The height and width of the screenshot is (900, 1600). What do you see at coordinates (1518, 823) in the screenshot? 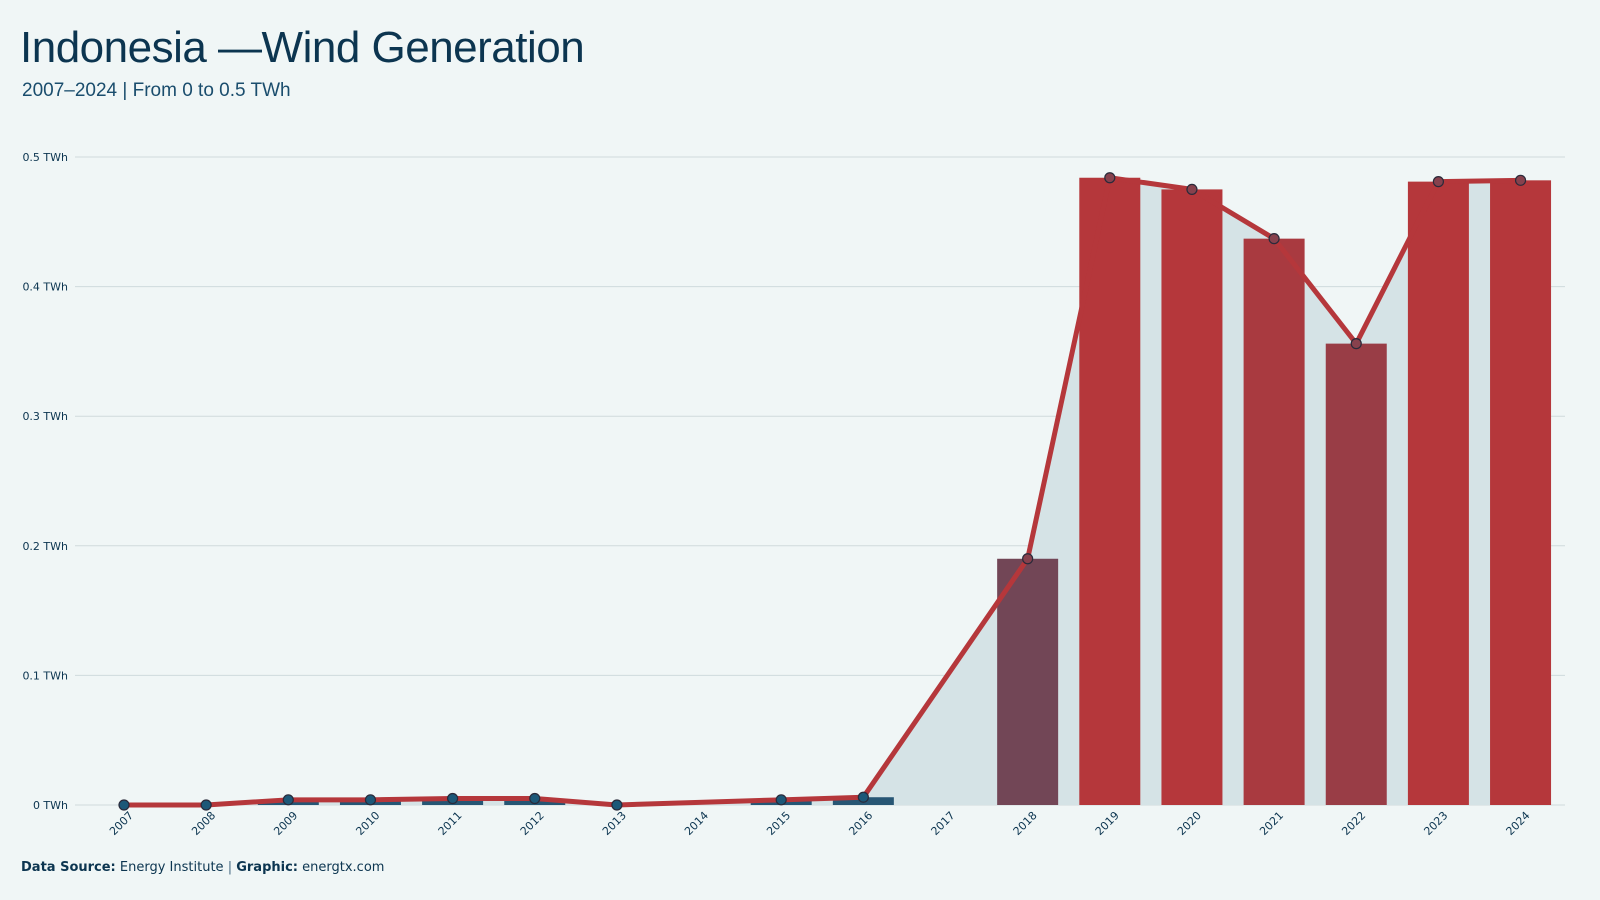
I see `x-tick-label: 2024` at bounding box center [1518, 823].